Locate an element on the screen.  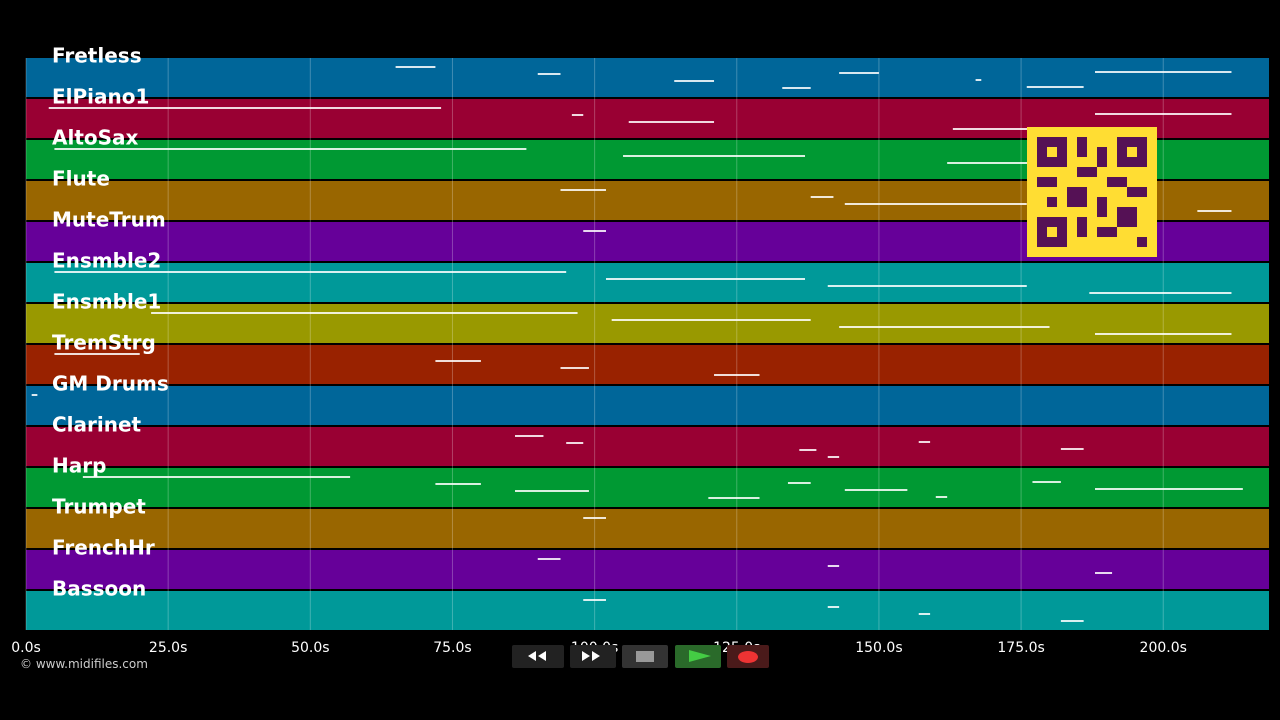
credit: © www.midifiles.com is located at coordinates (84, 664).